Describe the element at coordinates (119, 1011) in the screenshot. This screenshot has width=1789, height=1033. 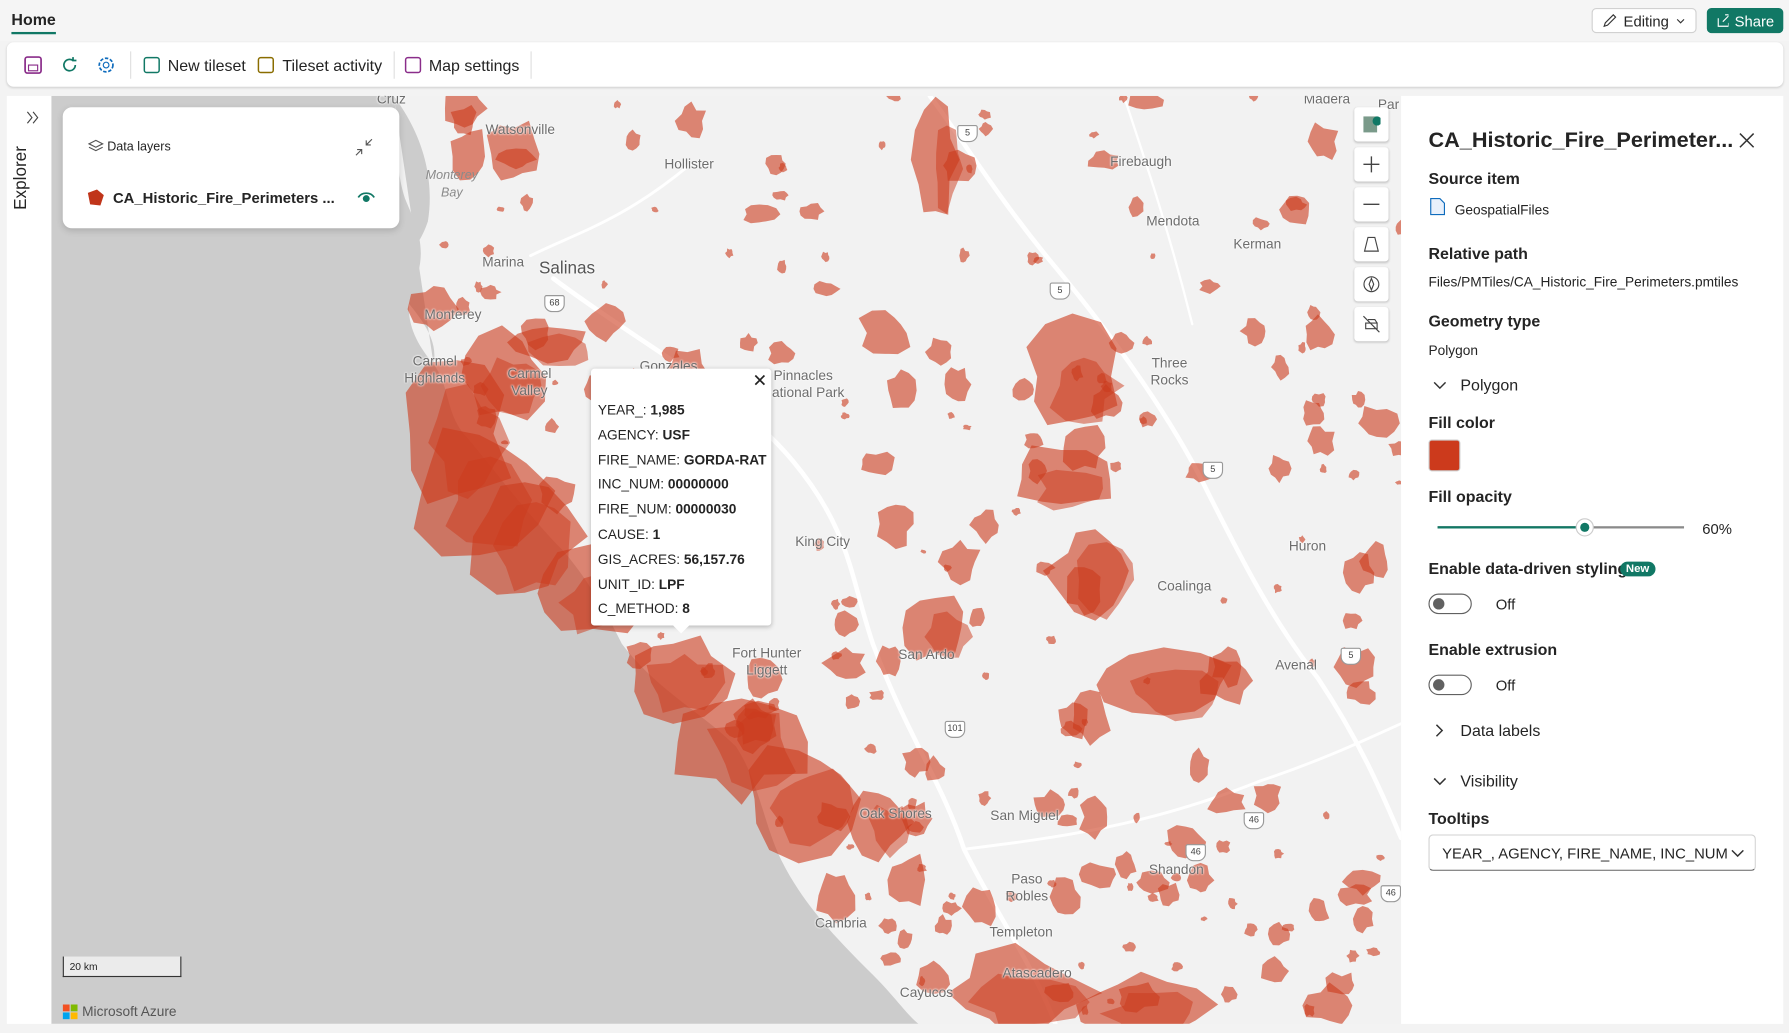
I see `attribution: Microsoft Azure` at that location.